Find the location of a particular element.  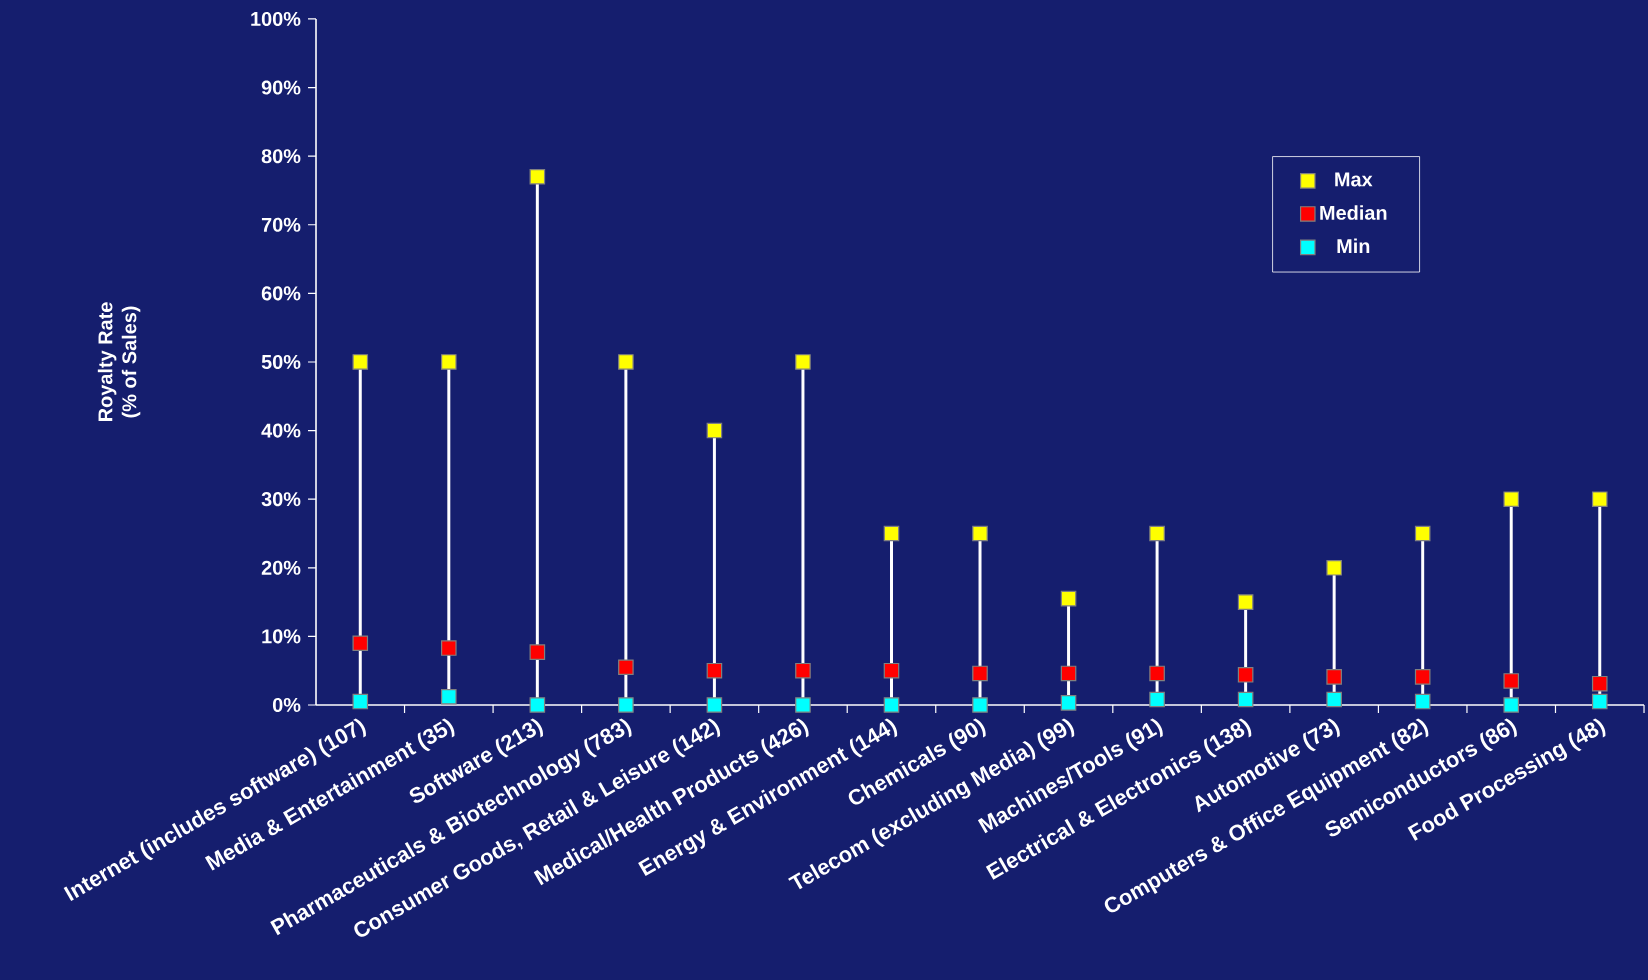

y-tick-label: 70% is located at coordinates (281, 224).